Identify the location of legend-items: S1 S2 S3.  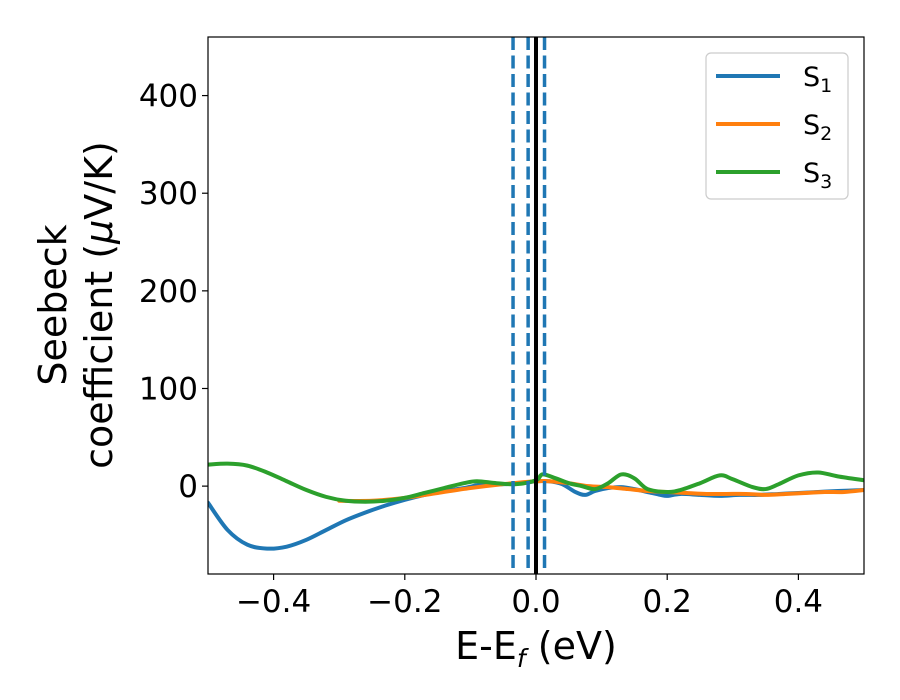
(774, 127).